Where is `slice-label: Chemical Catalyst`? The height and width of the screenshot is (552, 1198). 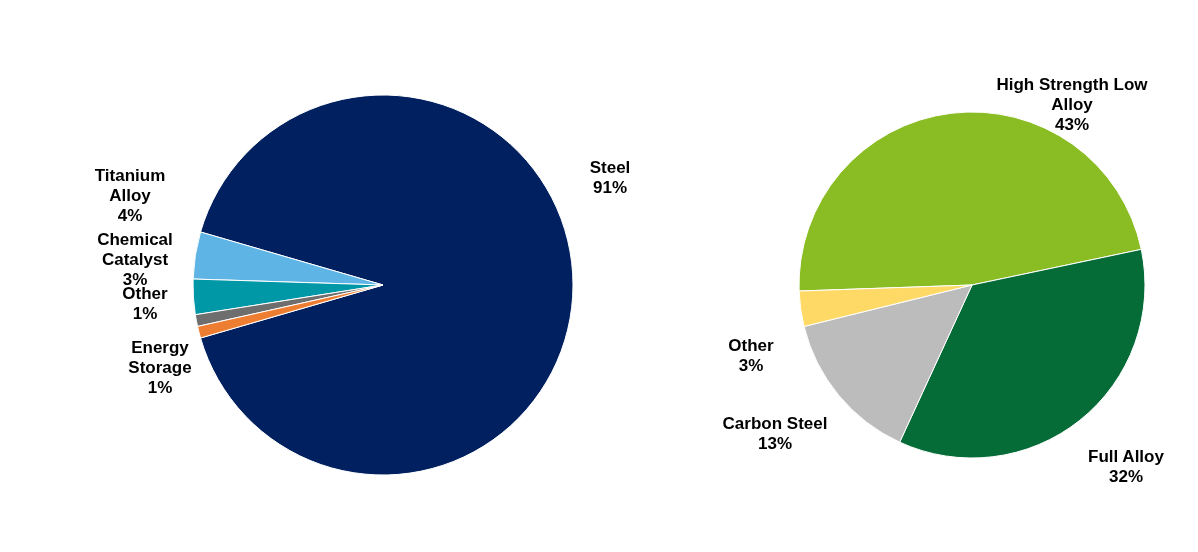 slice-label: Chemical Catalyst is located at coordinates (135, 249).